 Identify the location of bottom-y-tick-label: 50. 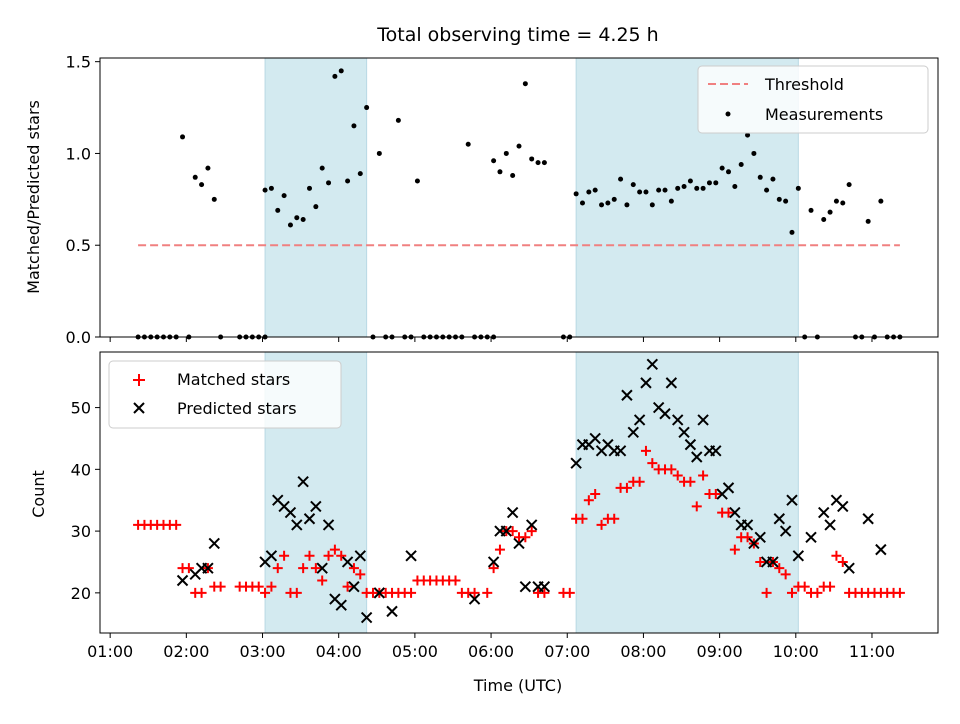
(81, 408).